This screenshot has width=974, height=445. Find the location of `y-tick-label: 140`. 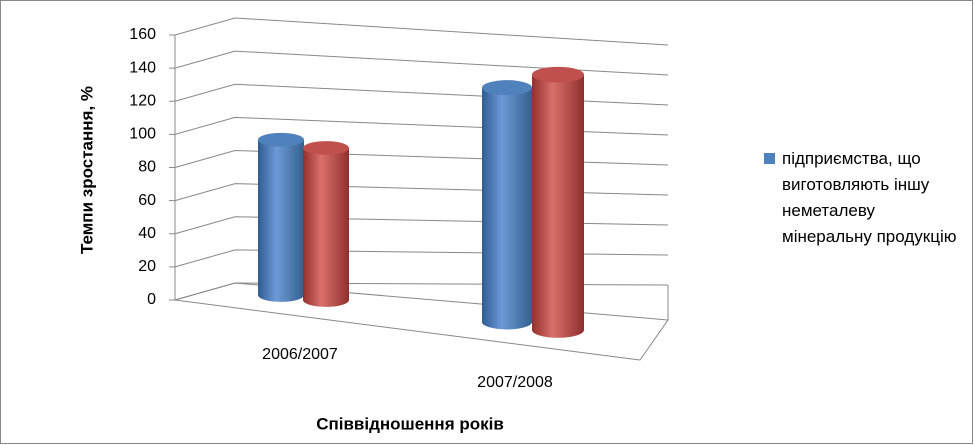

y-tick-label: 140 is located at coordinates (142, 67).